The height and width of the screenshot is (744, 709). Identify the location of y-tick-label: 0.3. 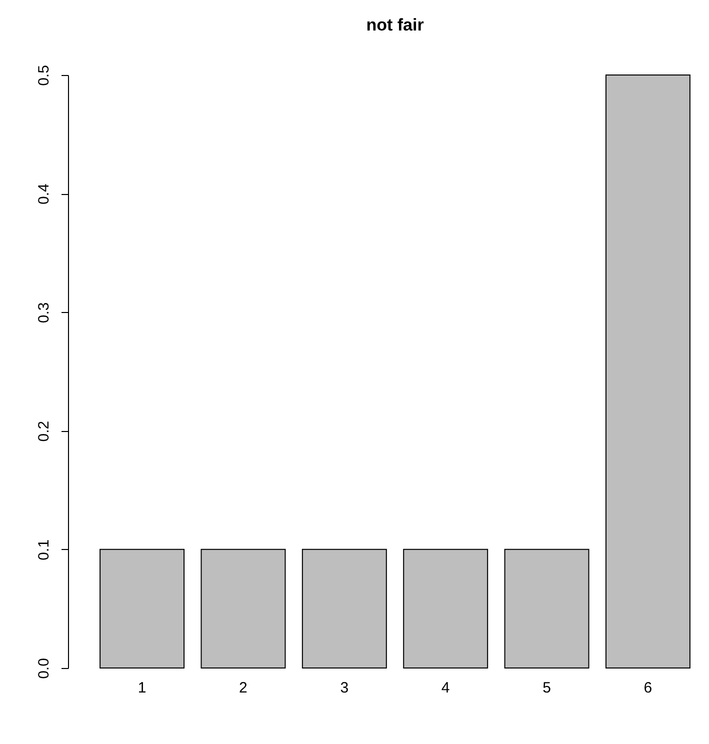
(44, 313).